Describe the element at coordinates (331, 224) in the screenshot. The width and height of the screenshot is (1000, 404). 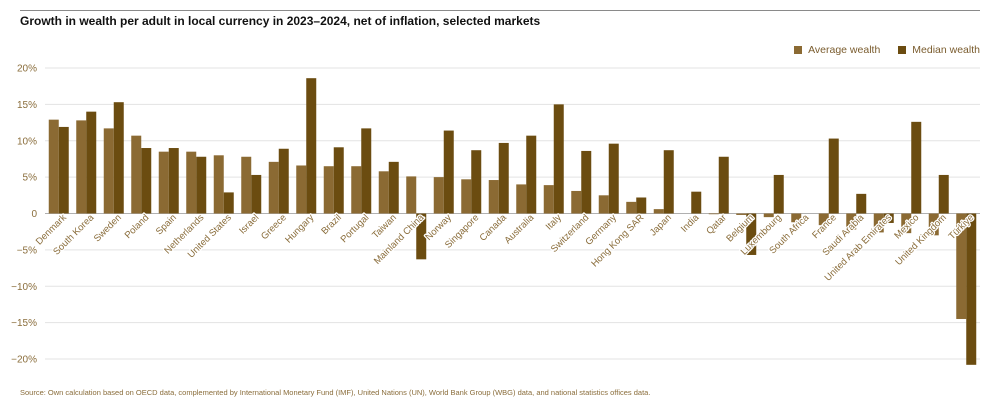
I see `category-label: Brazil` at that location.